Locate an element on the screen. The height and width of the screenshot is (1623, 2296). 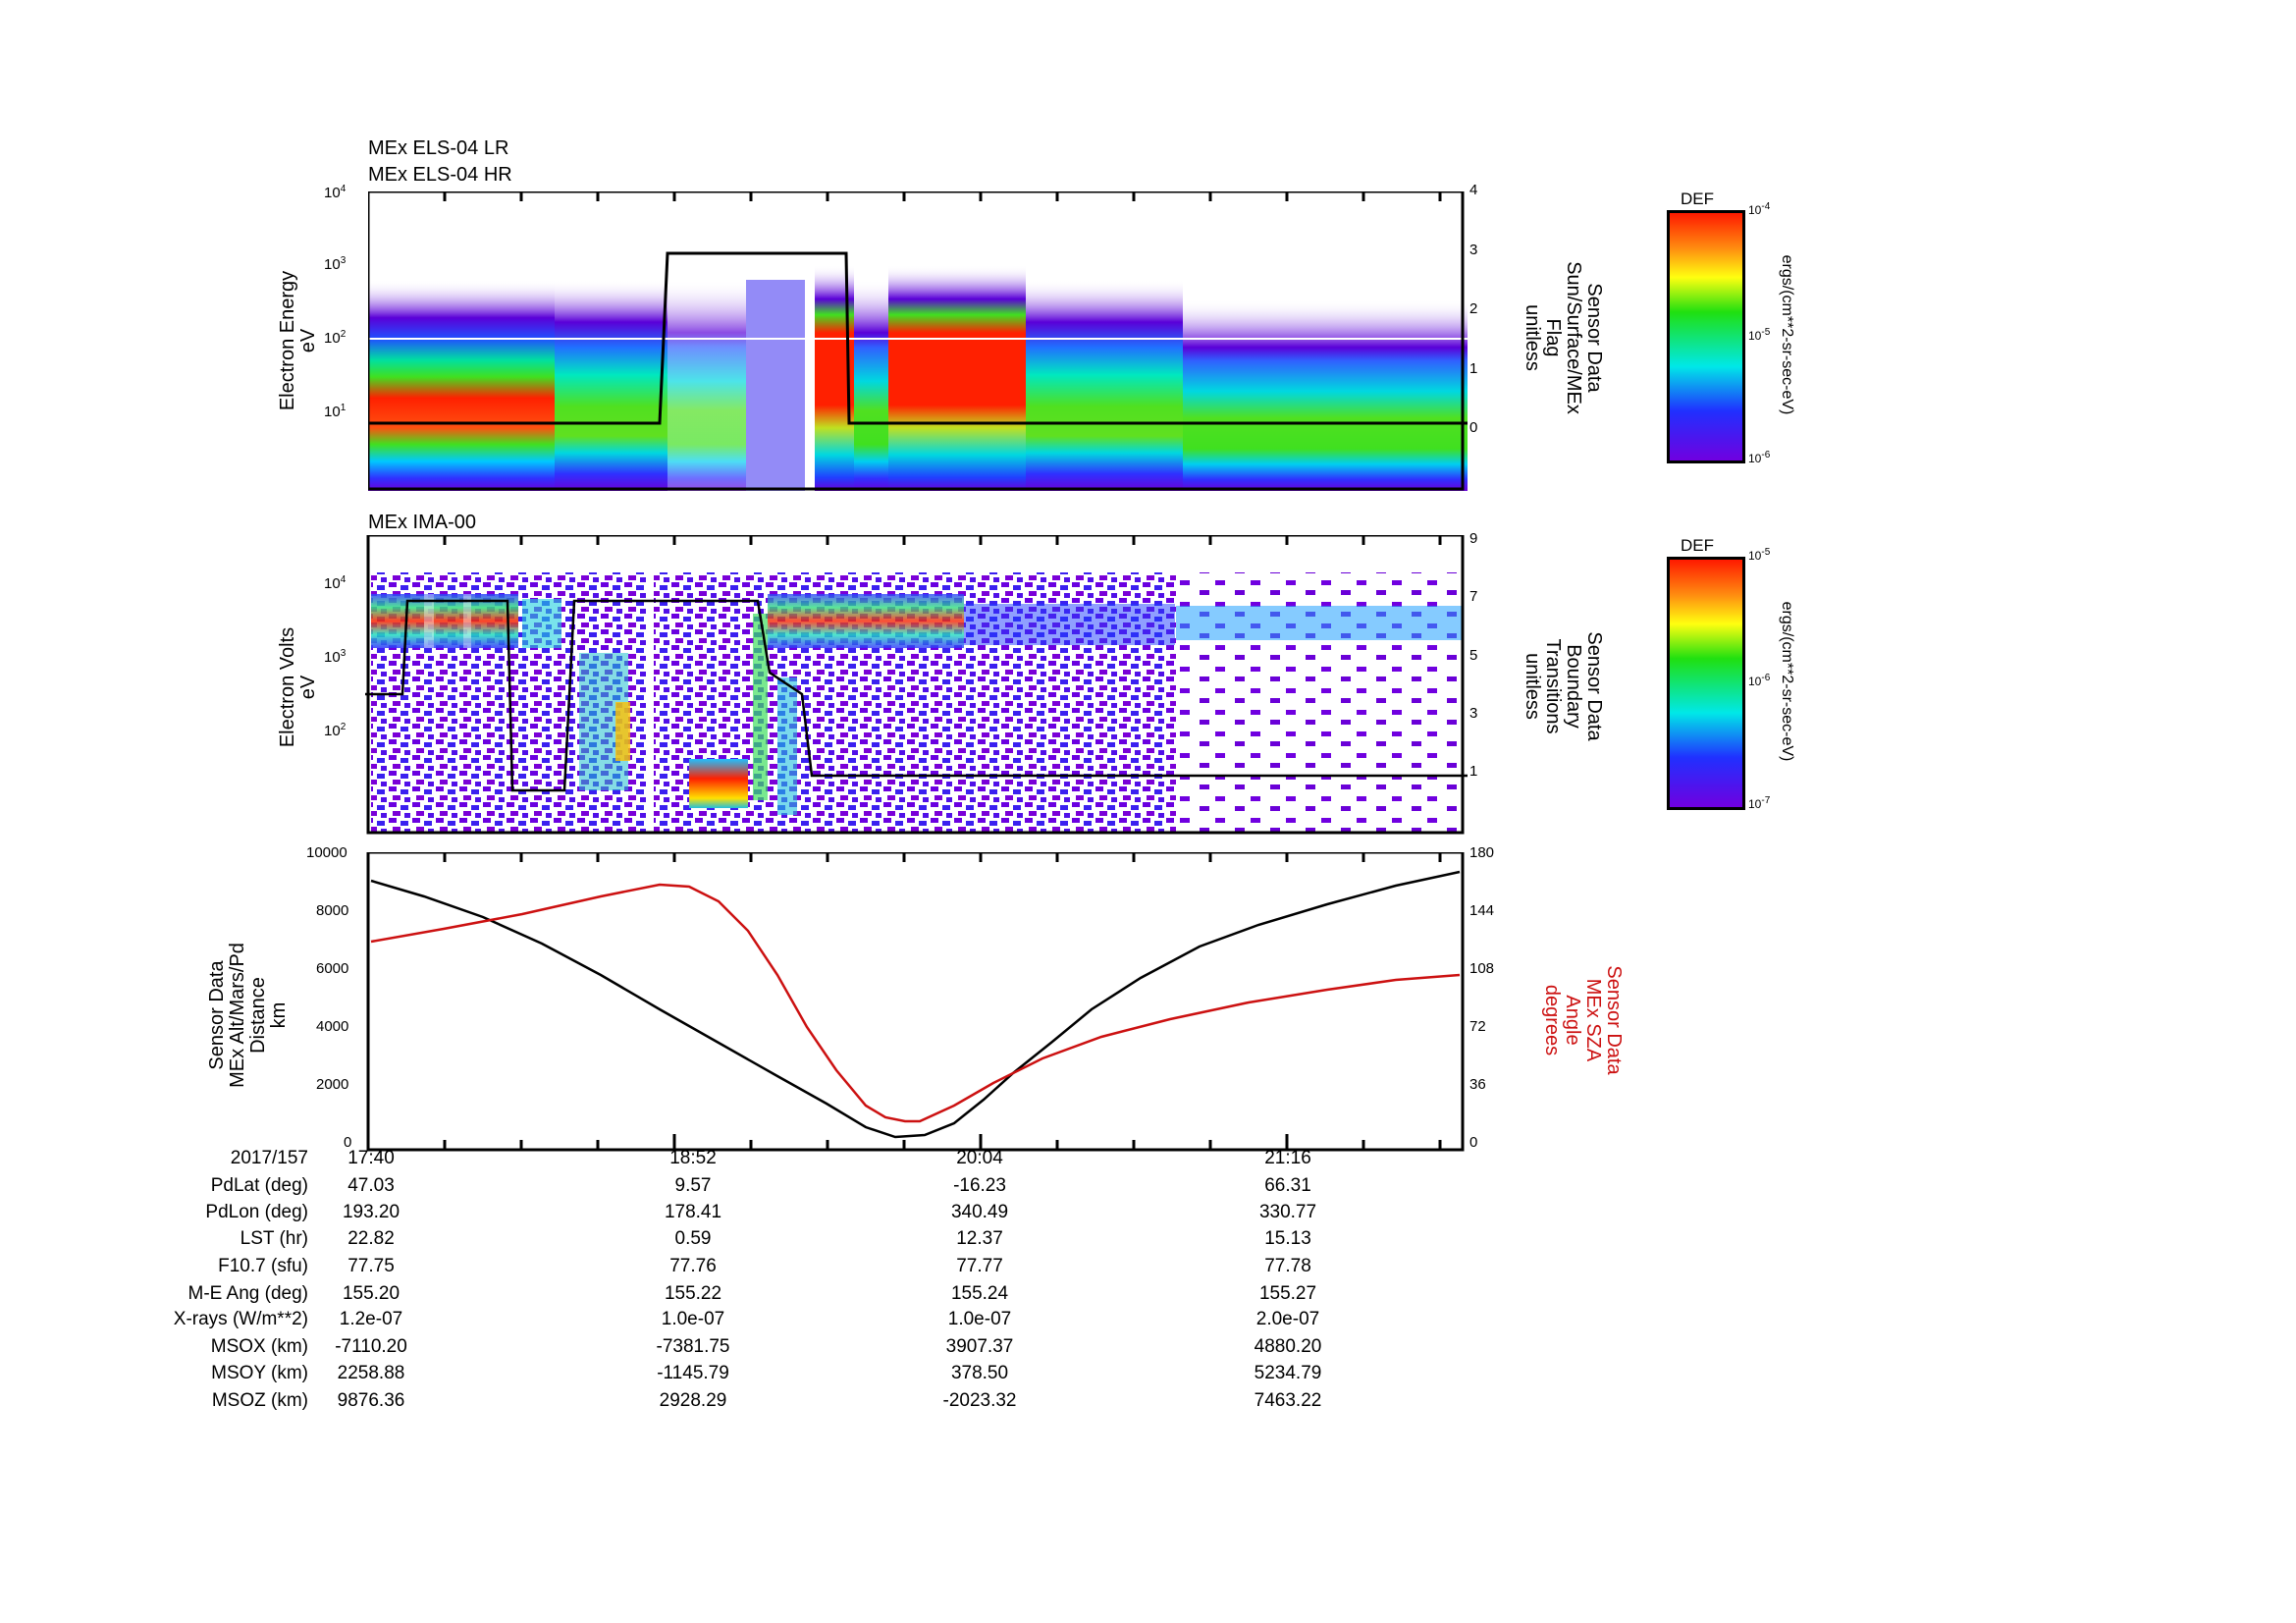
panel1-ylabel-line: Electron Energy is located at coordinates (287, 340).